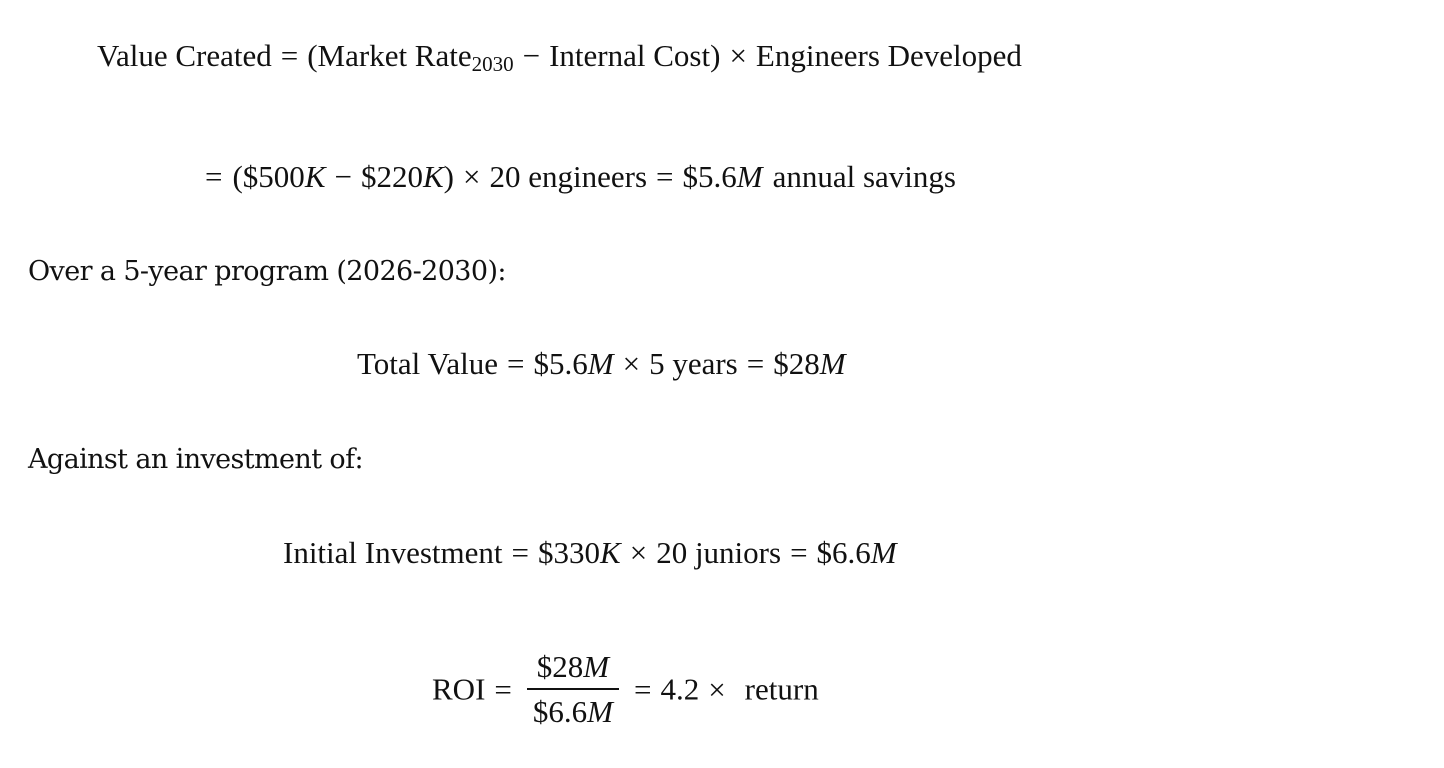 The height and width of the screenshot is (768, 1444). Describe the element at coordinates (568, 176) in the screenshot. I see `engineer-count: 20 engineers` at that location.